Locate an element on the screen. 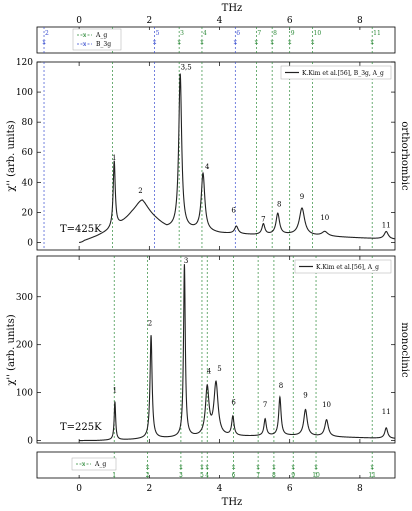 This screenshot has width=412, height=511. y-tick-label: 60 is located at coordinates (28, 153).